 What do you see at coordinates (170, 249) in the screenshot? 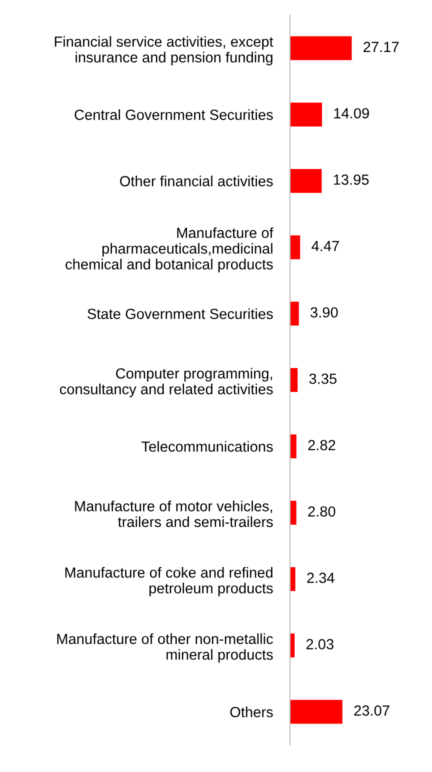
I see `y-tick-label: Manufacture of pharmaceuticals,medicinal chemical and botanical products` at bounding box center [170, 249].